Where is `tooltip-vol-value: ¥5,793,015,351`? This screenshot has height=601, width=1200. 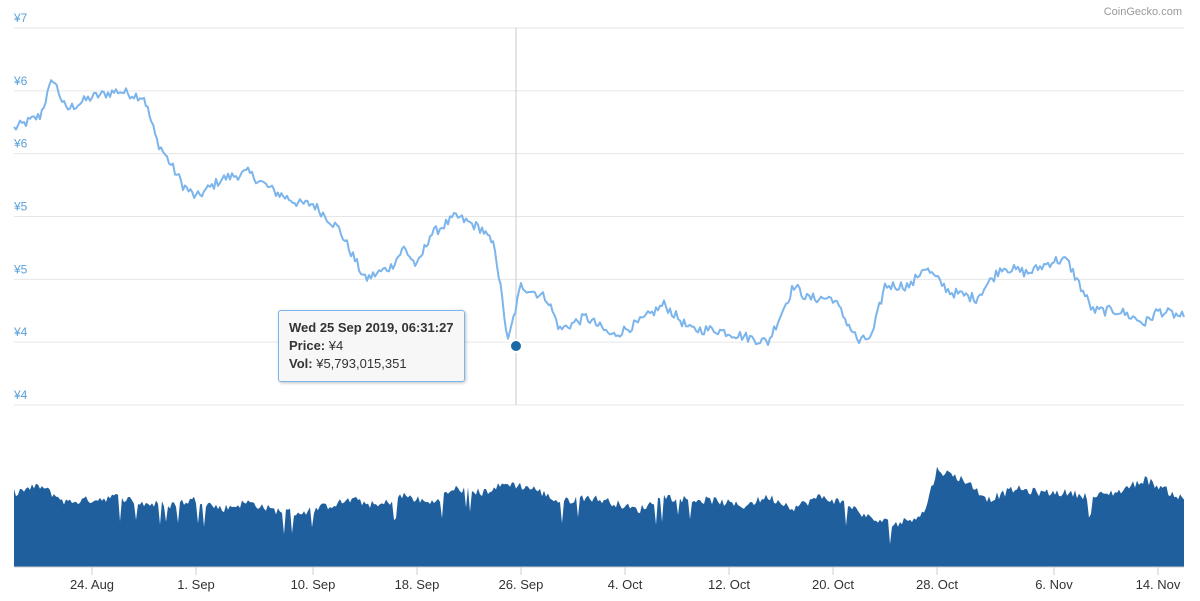 tooltip-vol-value: ¥5,793,015,351 is located at coordinates (361, 363).